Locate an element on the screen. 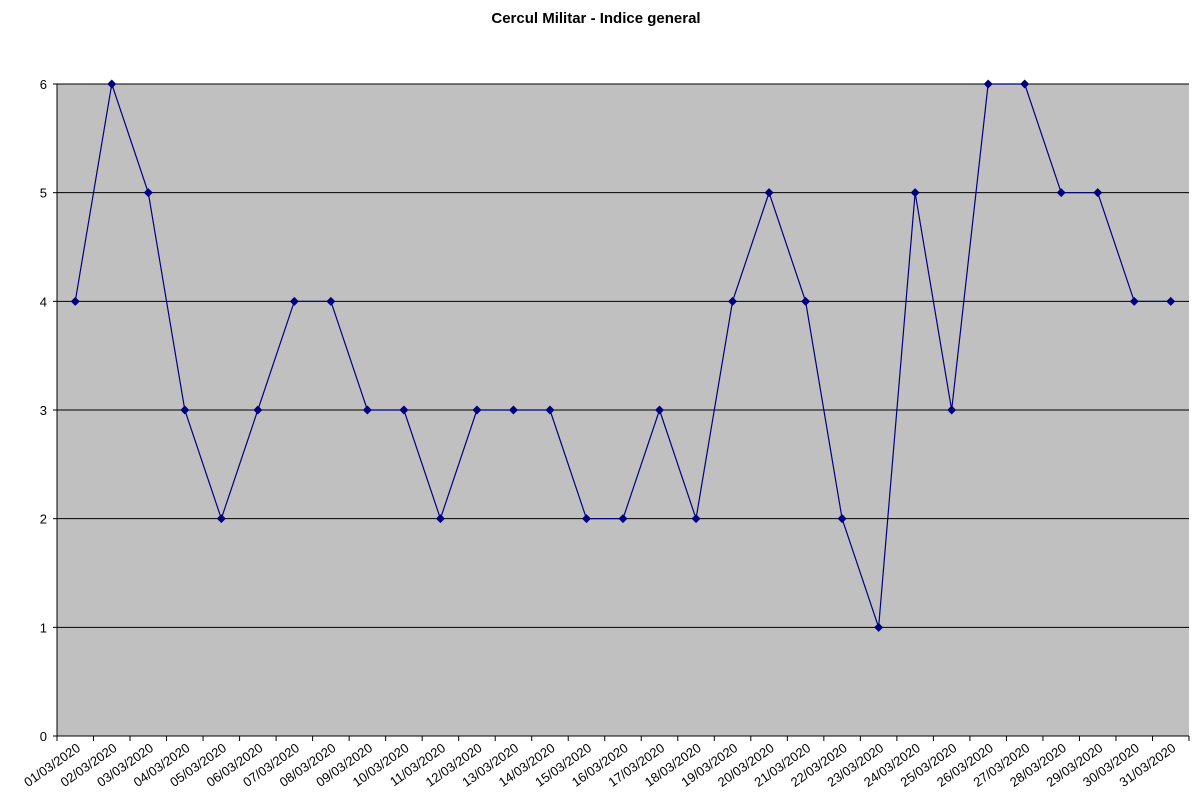 This screenshot has width=1192, height=809. y-tick-label: 0 is located at coordinates (43, 736).